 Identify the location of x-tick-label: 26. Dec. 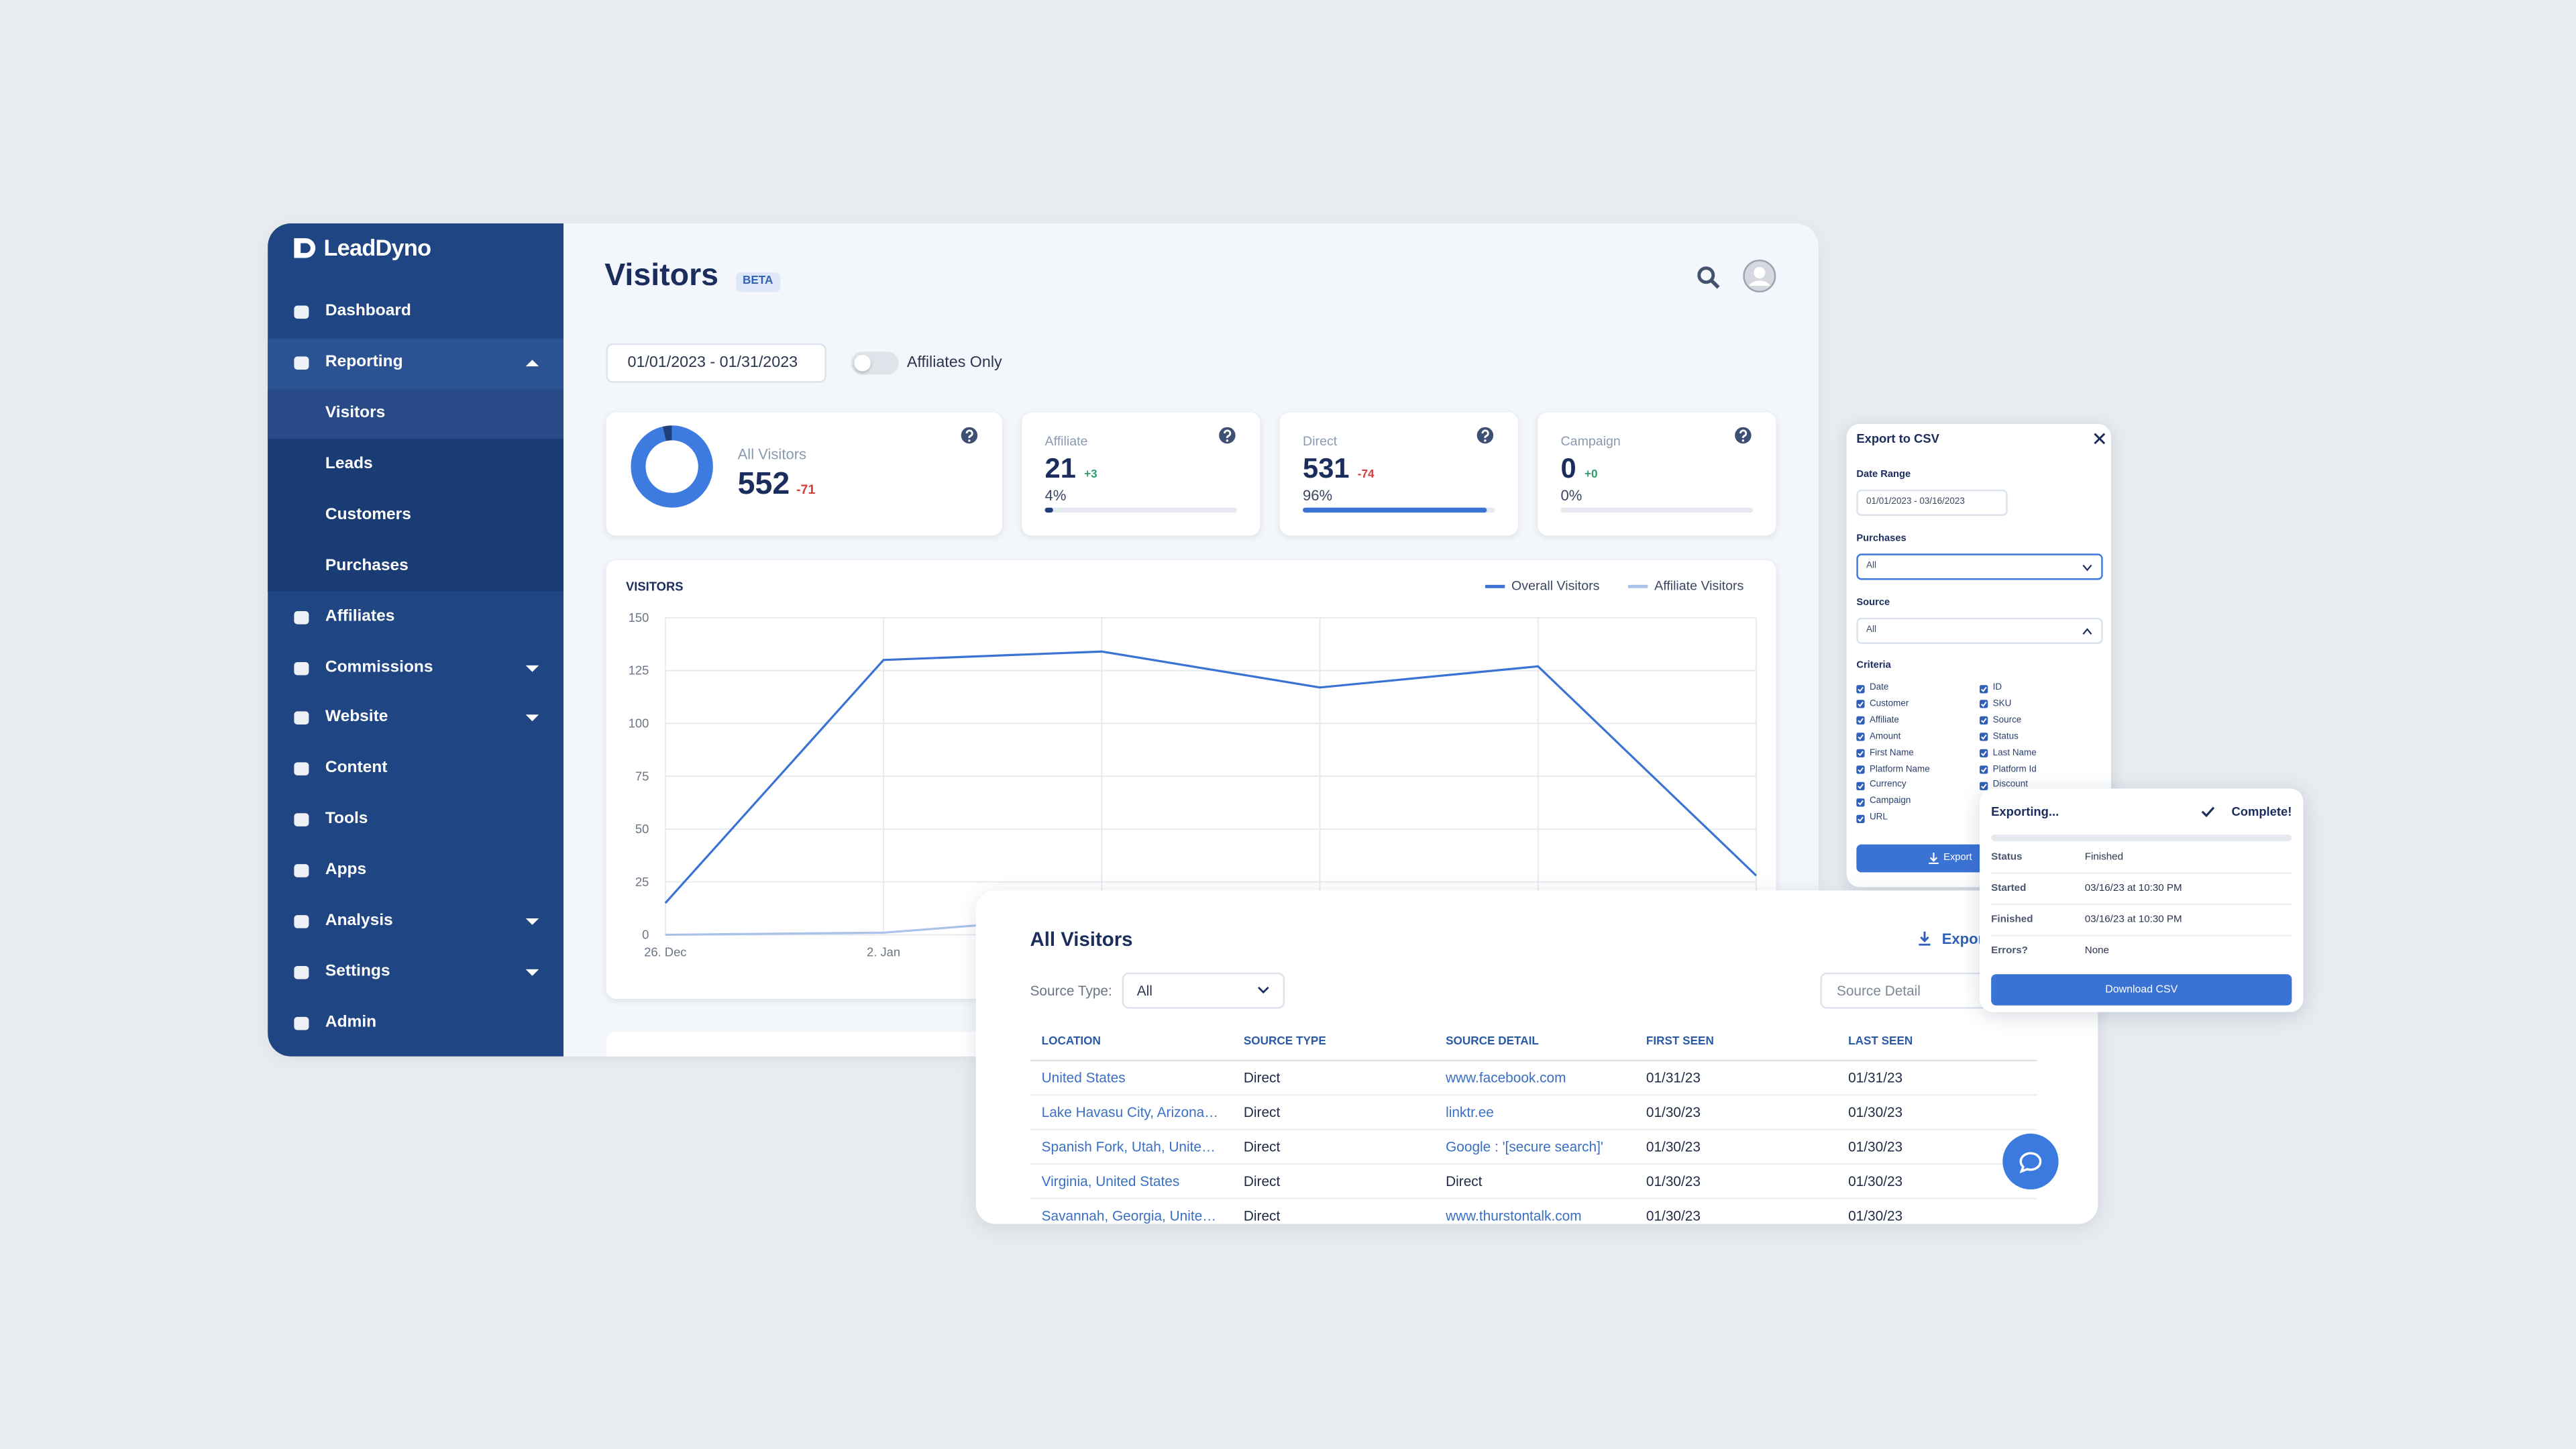
(665, 952).